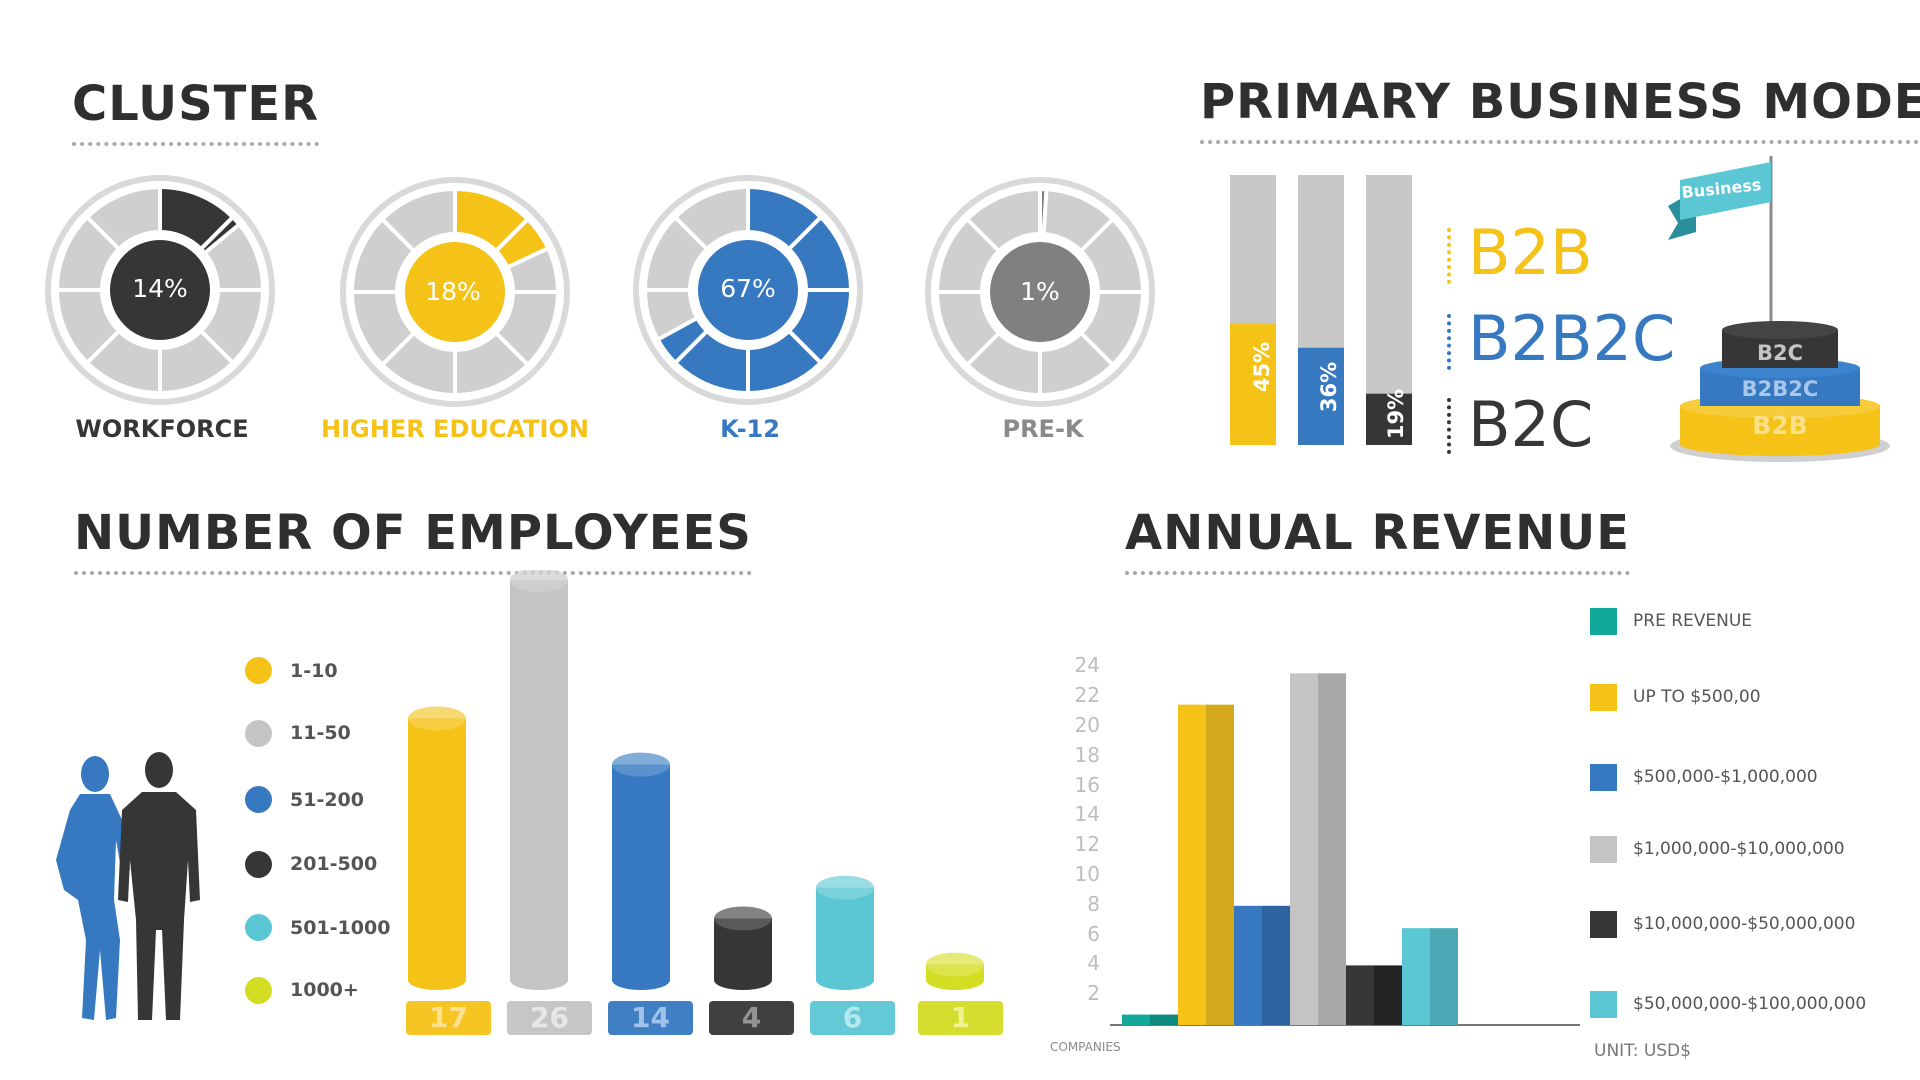 This screenshot has height=1080, width=1920. Describe the element at coordinates (162, 429) in the screenshot. I see `cluster-label-workforce: WORKFORCE` at that location.